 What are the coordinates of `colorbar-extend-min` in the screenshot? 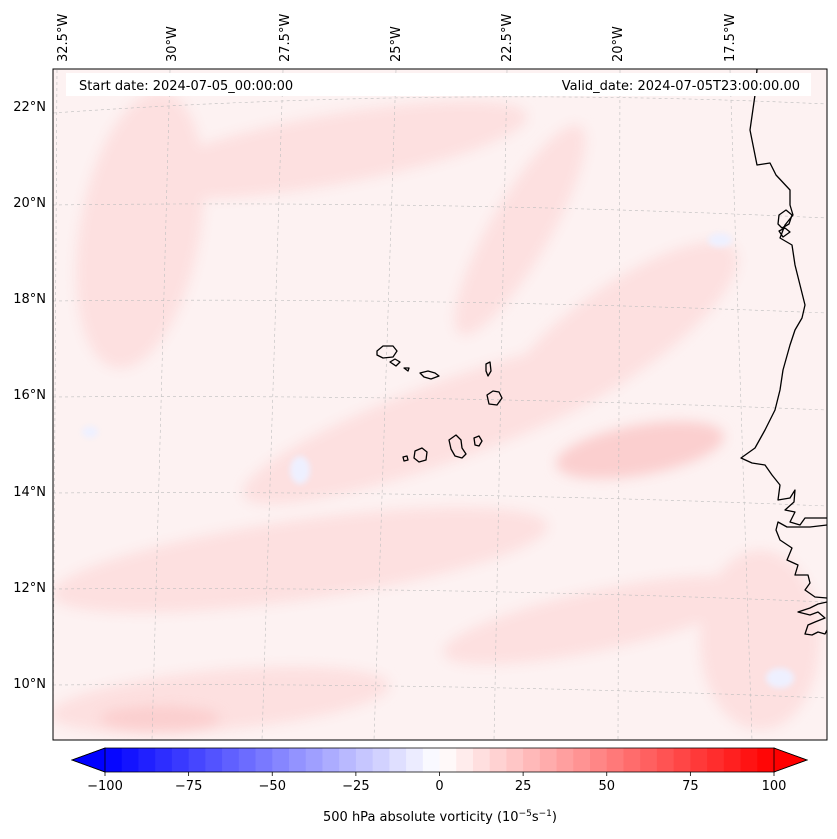 It's located at (88, 760).